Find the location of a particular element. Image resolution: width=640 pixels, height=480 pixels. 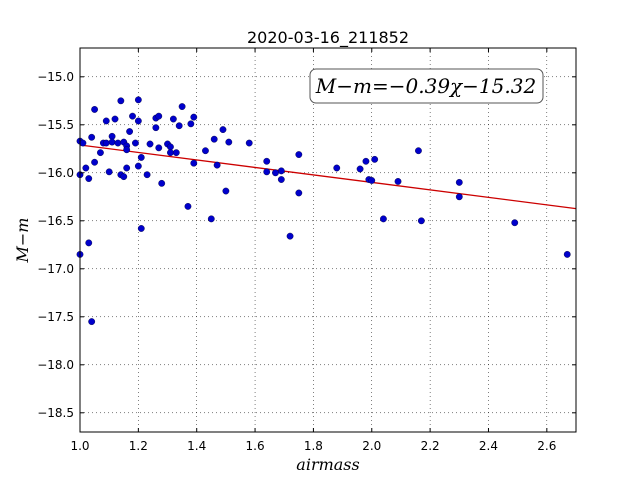

fit-line is located at coordinates (328, 177).